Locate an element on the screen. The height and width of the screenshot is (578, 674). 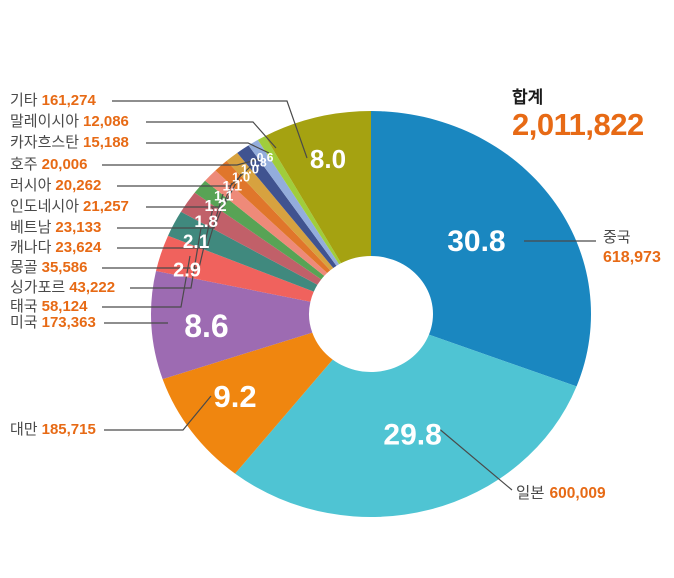
pie-slice-thailand is located at coordinates (235, 268).